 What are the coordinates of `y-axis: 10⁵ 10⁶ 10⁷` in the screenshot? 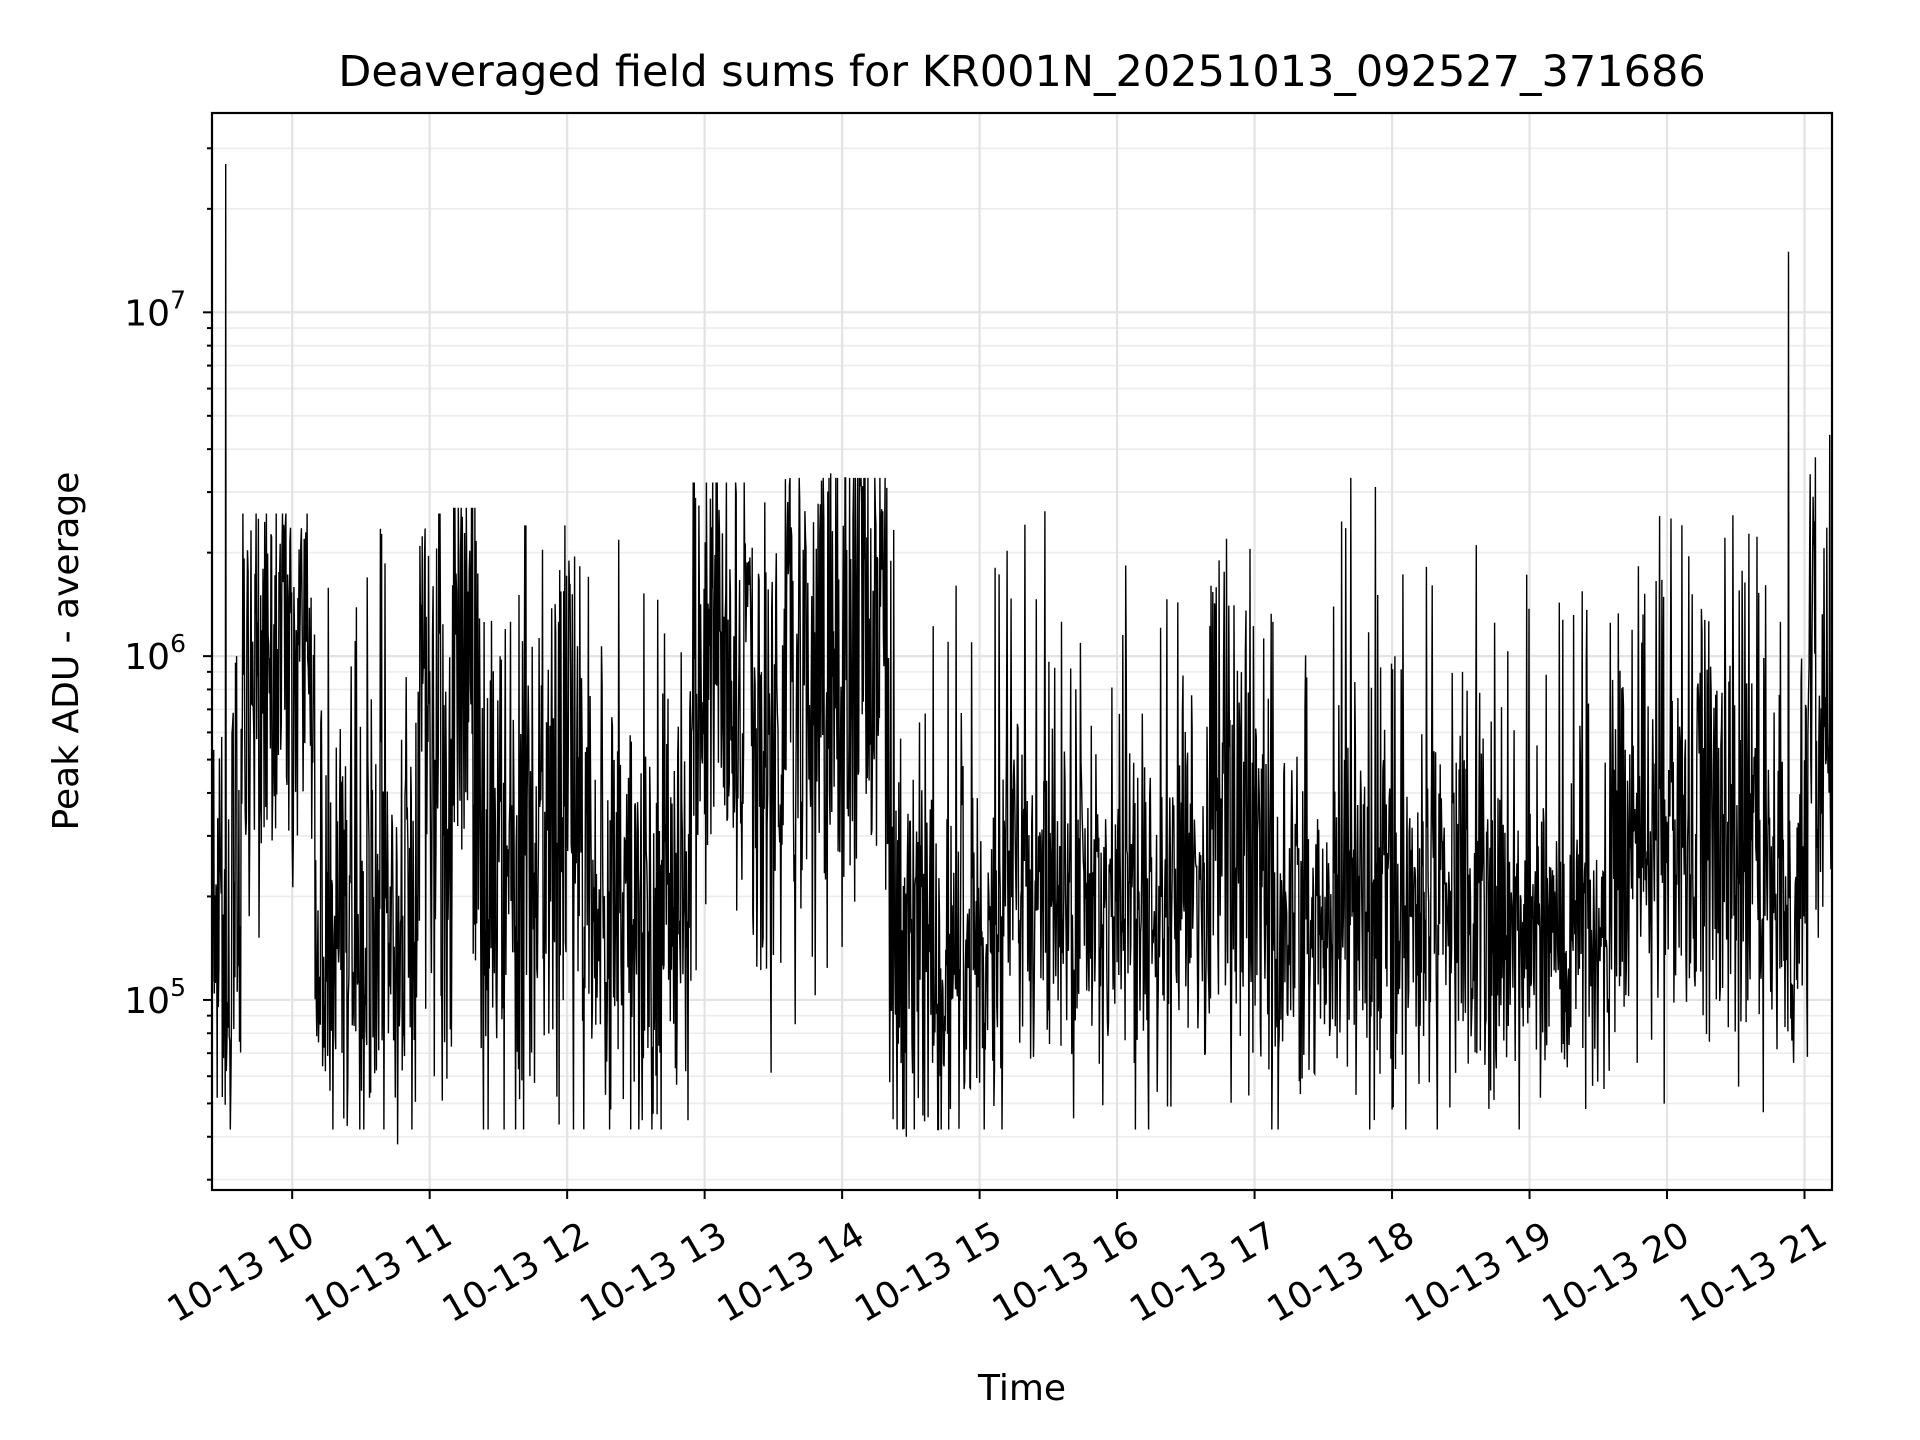 It's located at (168, 664).